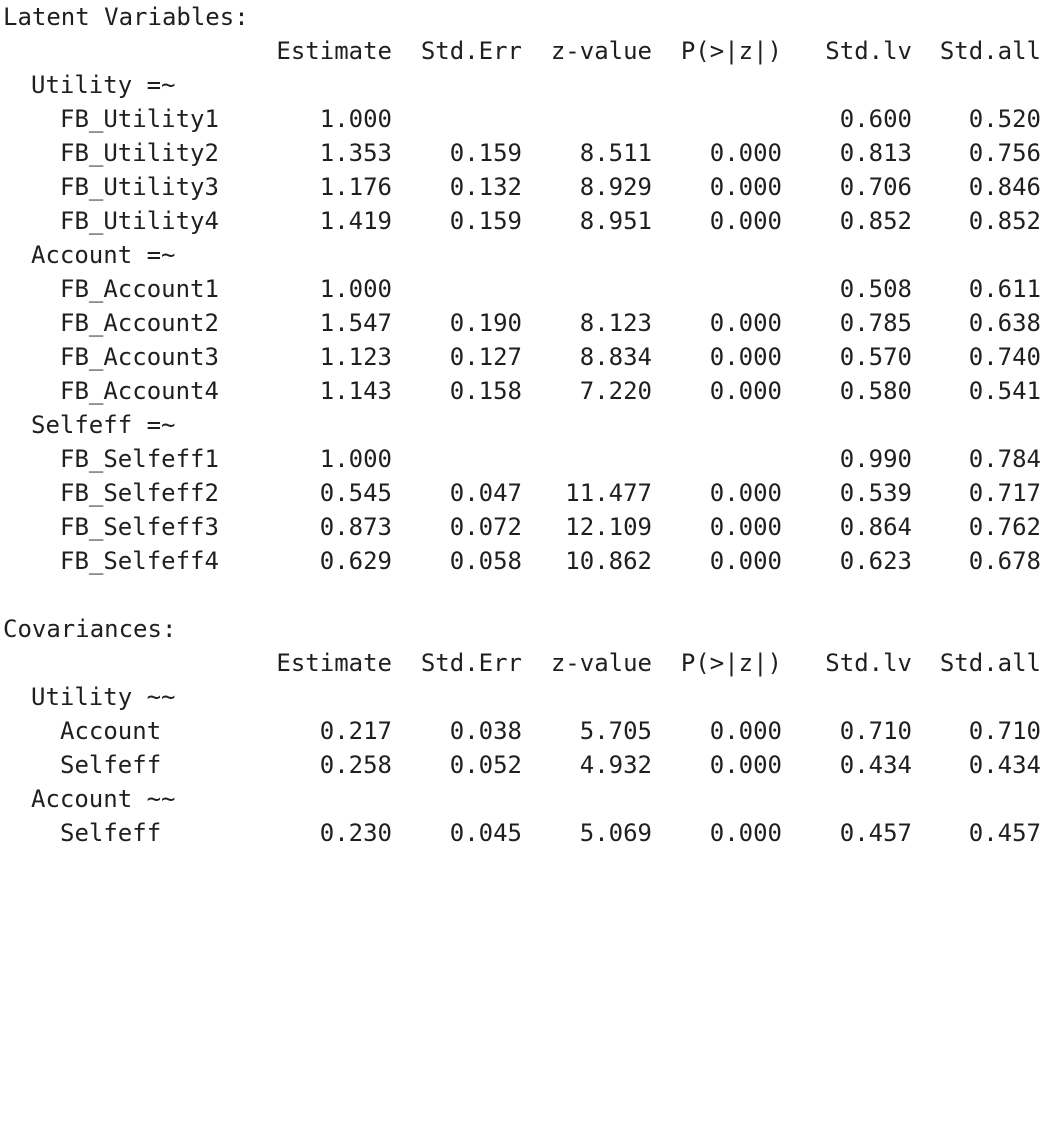 Image resolution: width=1060 pixels, height=1122 pixels. I want to click on cell-z-value: 12.109, so click(608, 527).